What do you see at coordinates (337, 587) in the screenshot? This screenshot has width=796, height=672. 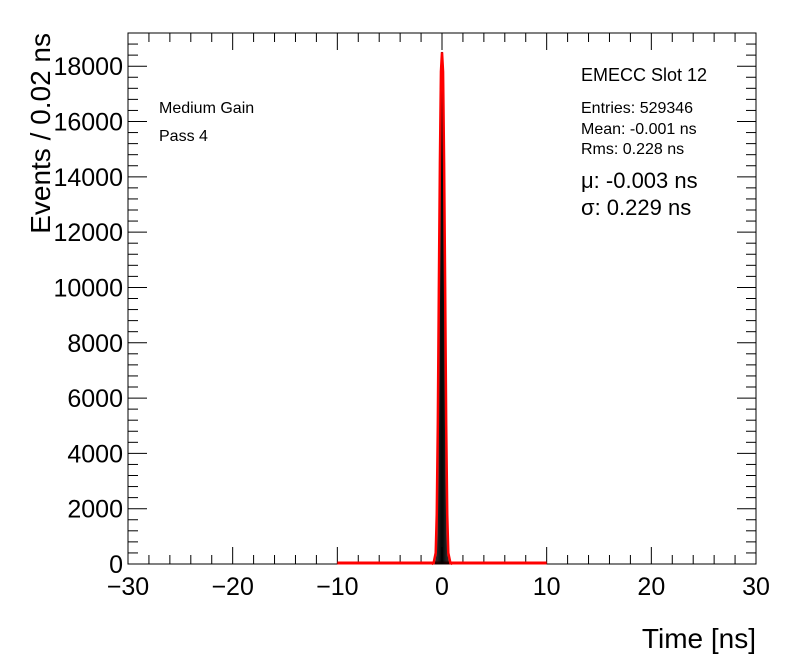 I see `x-tick-label: −10` at bounding box center [337, 587].